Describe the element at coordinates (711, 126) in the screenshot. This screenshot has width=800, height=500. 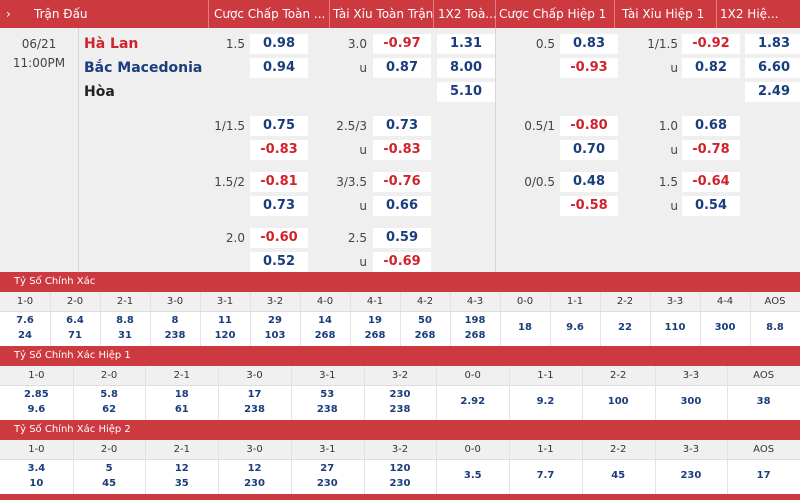
I see `h1-overunder-odds-button: 0.68` at that location.